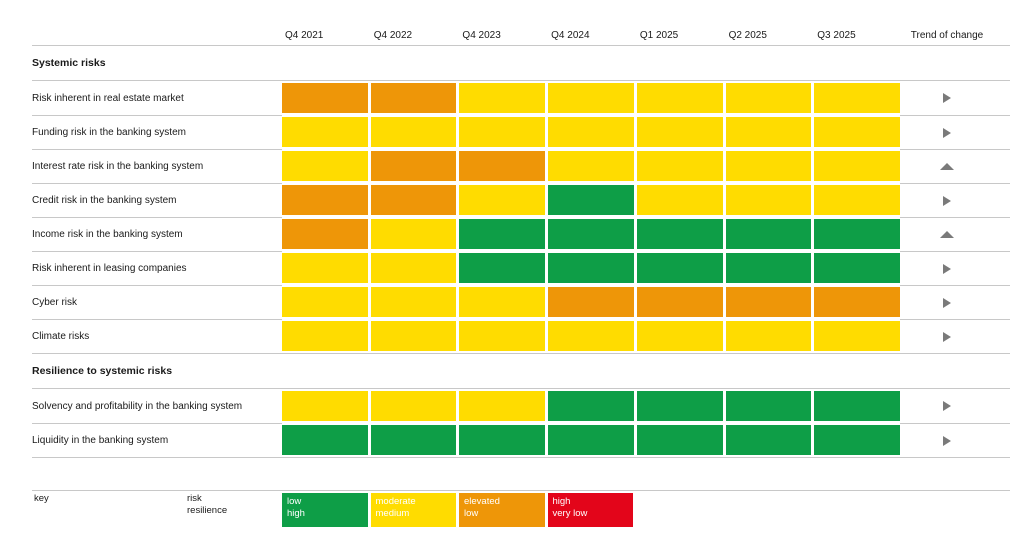  I want to click on row-label: Risk inherent in leasing companies, so click(157, 268).